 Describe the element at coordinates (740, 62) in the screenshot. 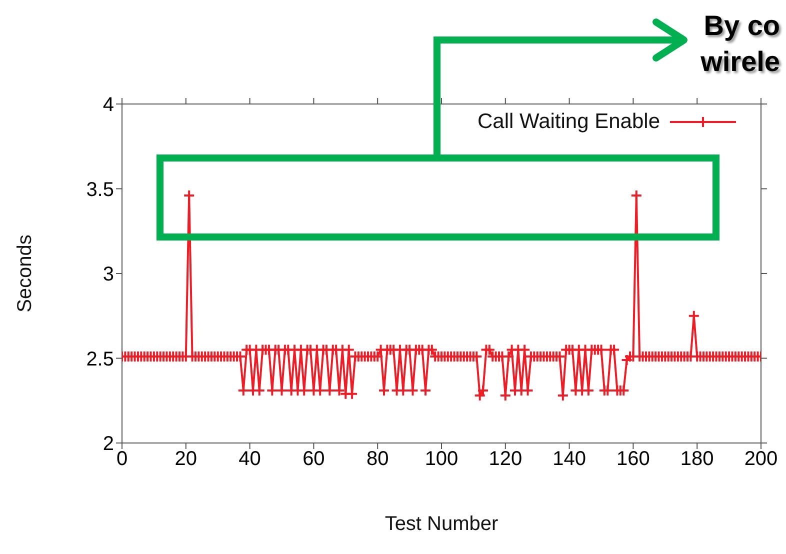

I see `text: wirele` at that location.